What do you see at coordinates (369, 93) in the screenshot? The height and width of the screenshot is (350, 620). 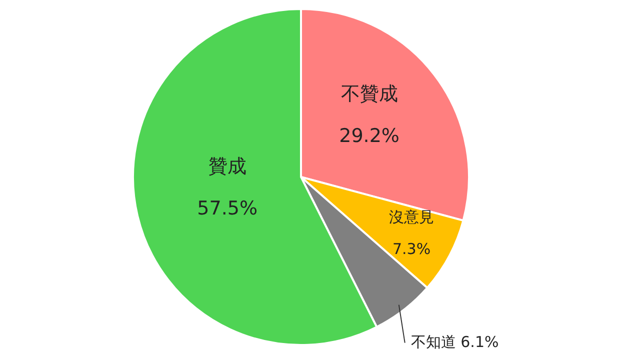 I see `slice-label: 不贊成` at bounding box center [369, 93].